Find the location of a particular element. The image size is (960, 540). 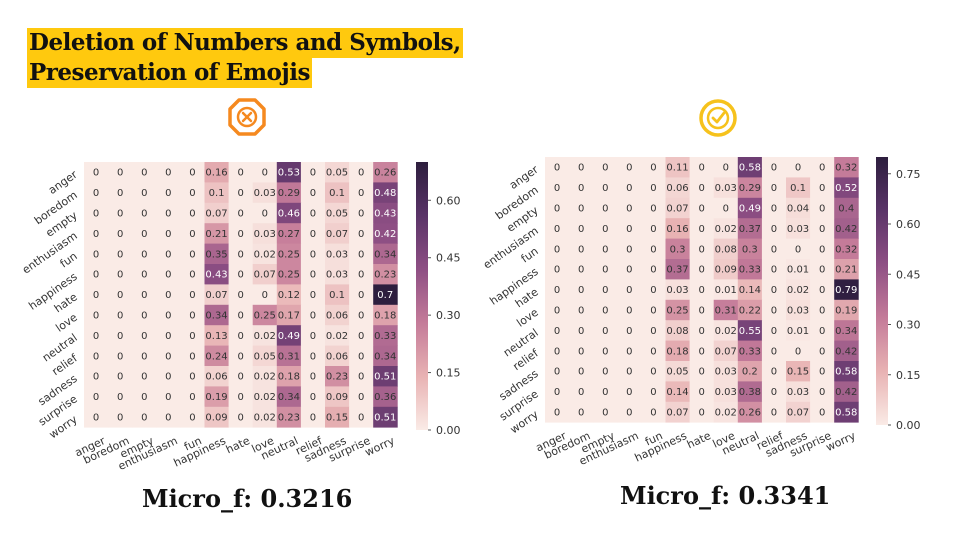

micro-f-score-left: Micro_f: 0.3216 is located at coordinates (247, 498).